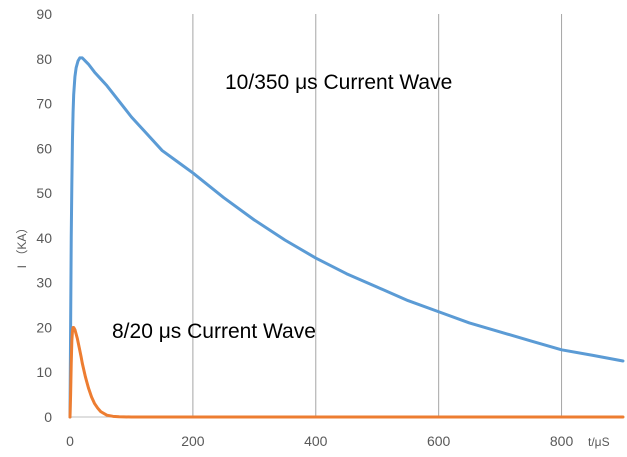 The height and width of the screenshot is (457, 627). What do you see at coordinates (44, 372) in the screenshot?
I see `y-tick-label: 10` at bounding box center [44, 372].